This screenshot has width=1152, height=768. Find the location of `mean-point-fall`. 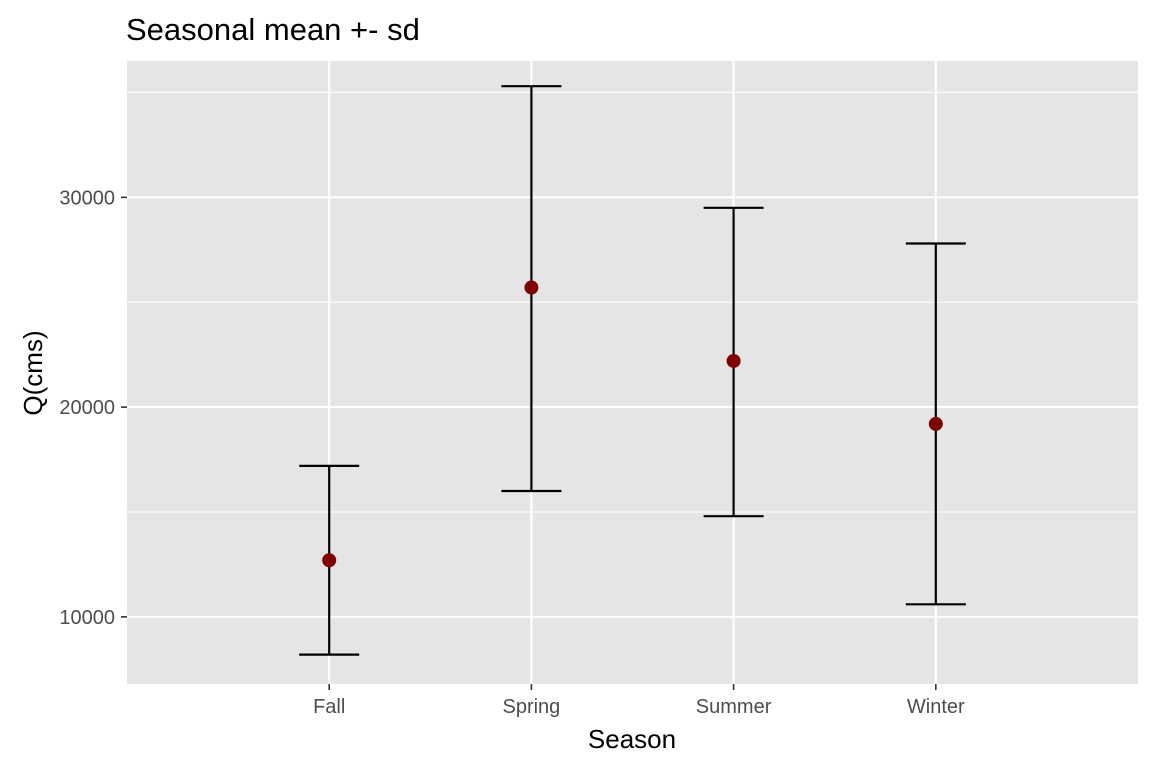

mean-point-fall is located at coordinates (329, 560).